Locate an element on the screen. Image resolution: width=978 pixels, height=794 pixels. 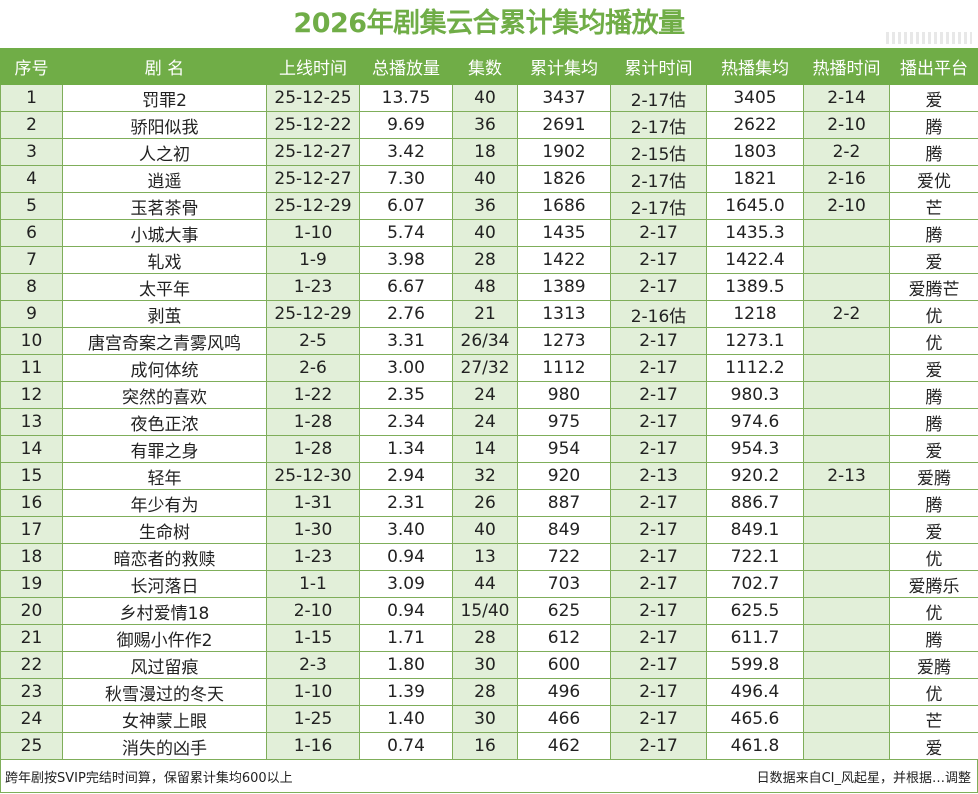
table-cell: 27/32 is located at coordinates (485, 368).